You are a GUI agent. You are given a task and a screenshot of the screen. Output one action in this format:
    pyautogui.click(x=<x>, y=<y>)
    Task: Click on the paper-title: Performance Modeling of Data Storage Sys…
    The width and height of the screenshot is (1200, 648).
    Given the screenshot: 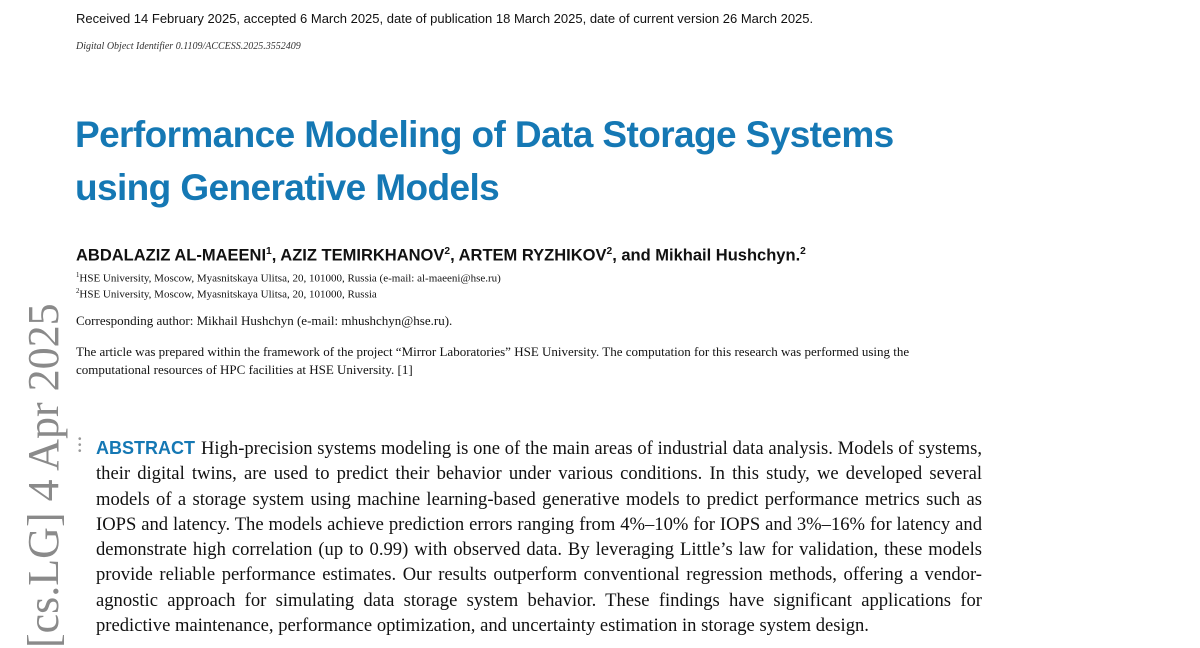 What is the action you would take?
    pyautogui.click(x=484, y=161)
    